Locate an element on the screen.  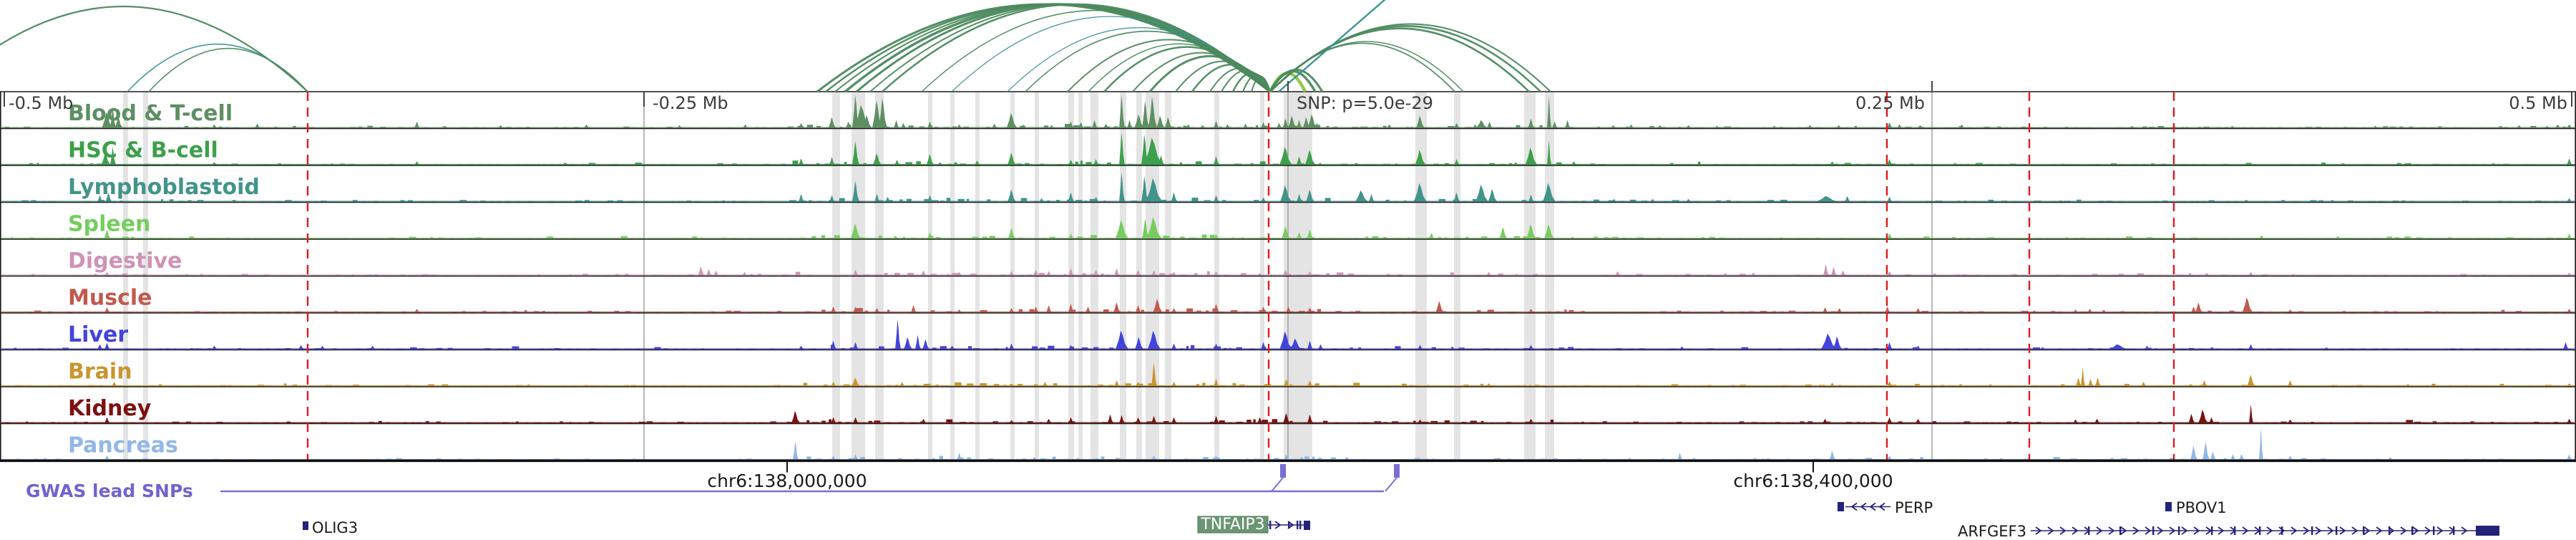
gene-labels: OLIG3 TNFAIP3 PERP ARFGEF3 PBOV1 is located at coordinates (1269, 519).